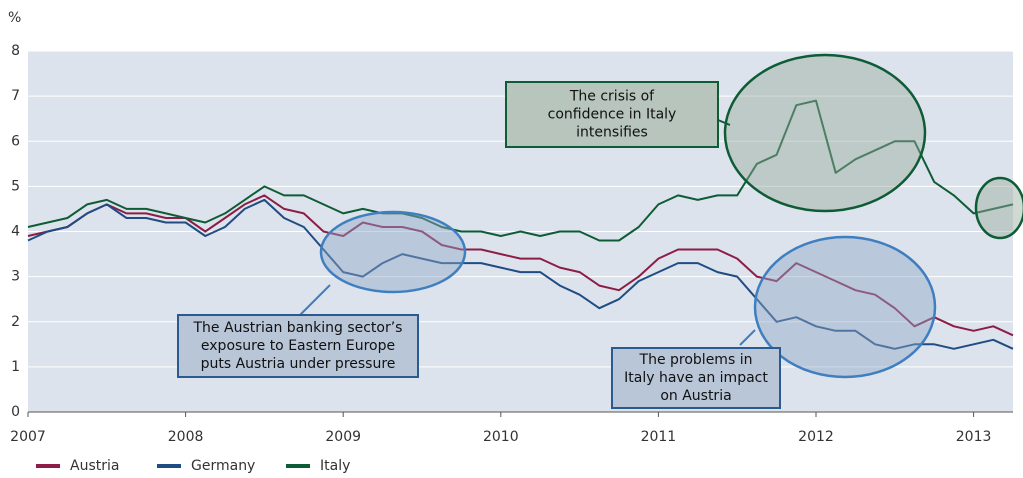 Image resolution: width=1023 pixels, height=478 pixels. What do you see at coordinates (15, 51) in the screenshot?
I see `y-tick-label: 8` at bounding box center [15, 51].